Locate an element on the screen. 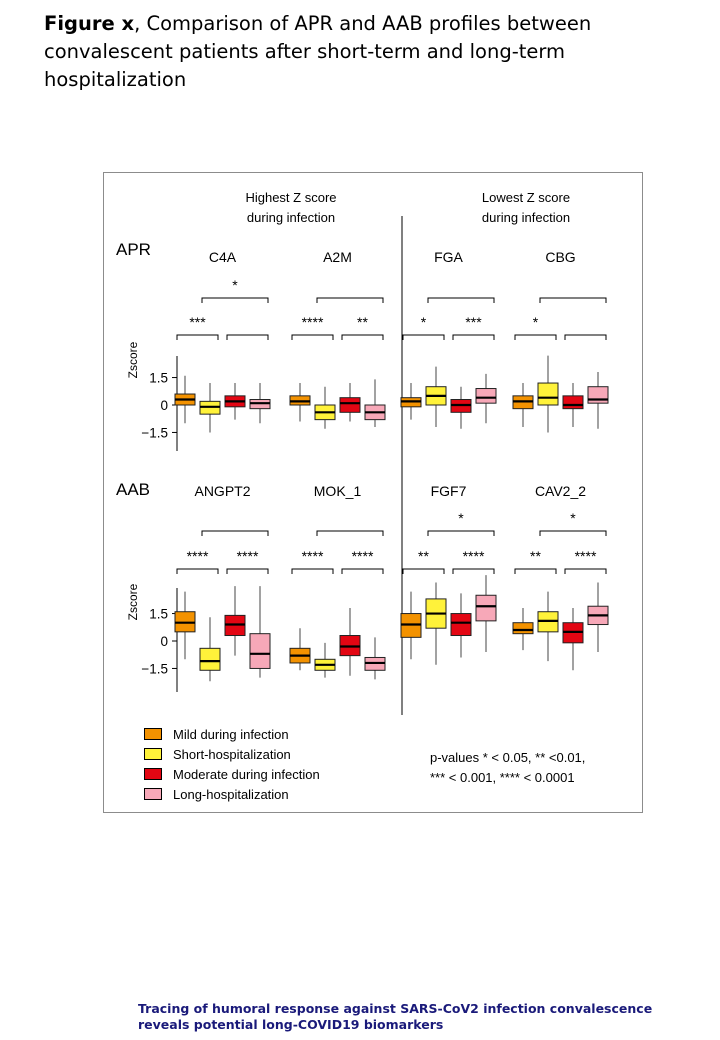 This screenshot has width=720, height=1040. legend-label: Moderate during infection is located at coordinates (246, 774).